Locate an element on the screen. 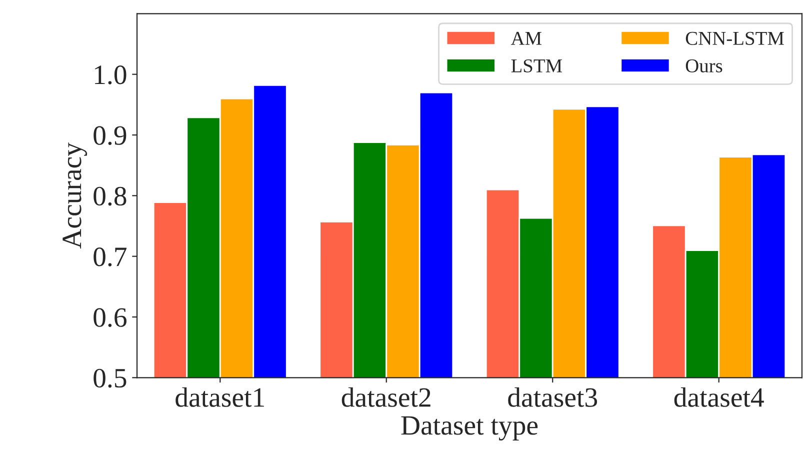 The width and height of the screenshot is (806, 455). x-tick-label: dataset4 is located at coordinates (719, 397).